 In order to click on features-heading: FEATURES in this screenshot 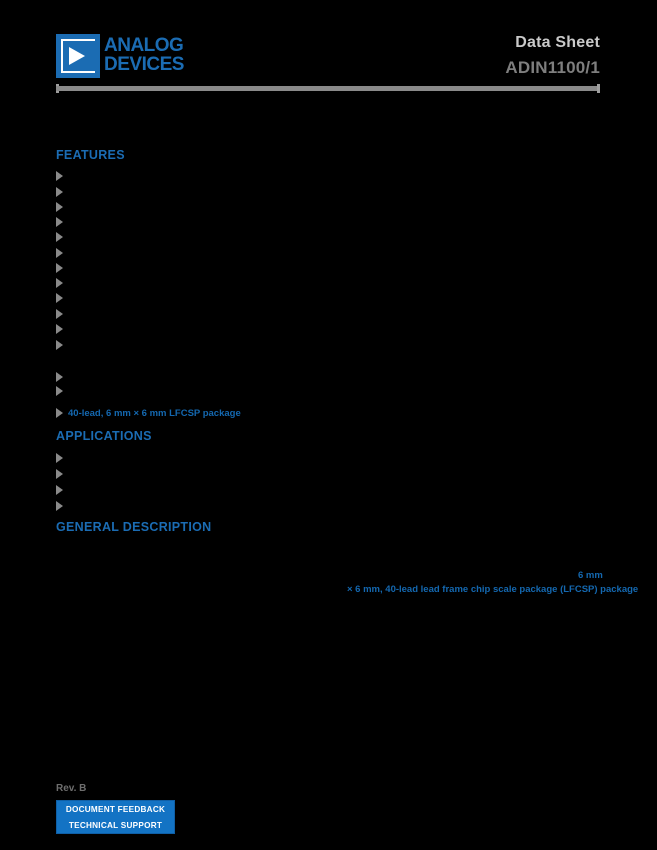, I will do `click(90, 155)`.